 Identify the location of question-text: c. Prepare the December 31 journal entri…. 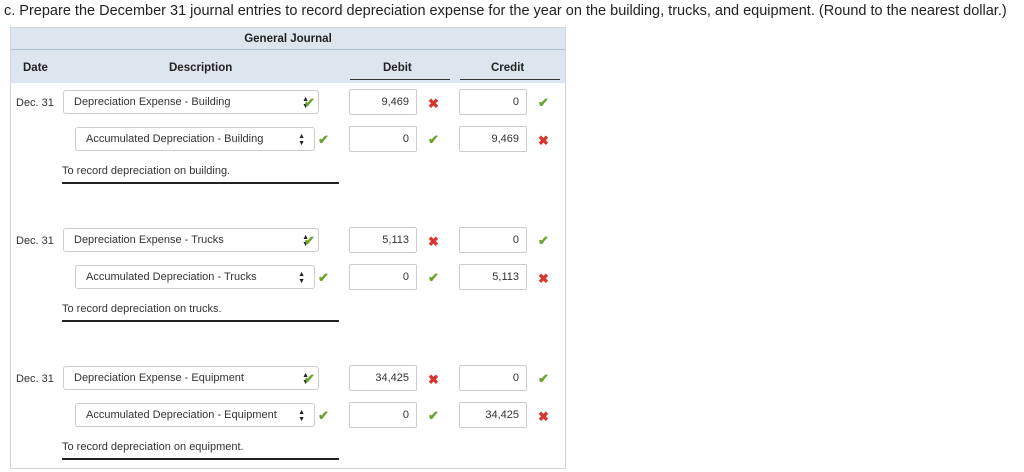
(505, 11).